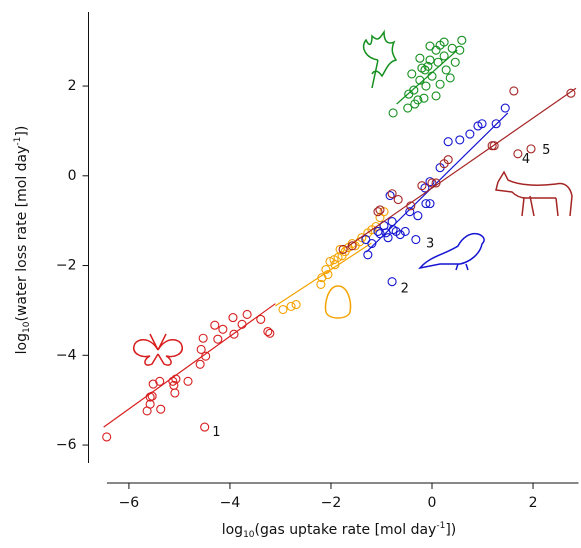 This screenshot has height=548, width=581. I want to click on x-tick-label: 0, so click(432, 503).